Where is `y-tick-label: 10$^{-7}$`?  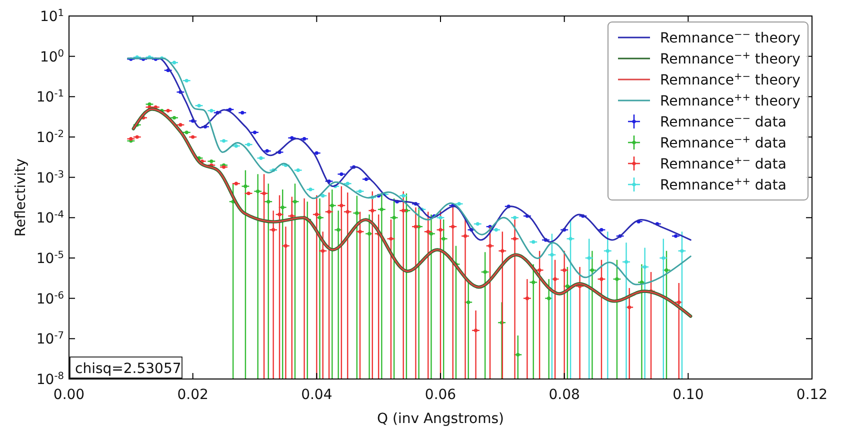 y-tick-label: 10$^{-7}$ is located at coordinates (50, 339).